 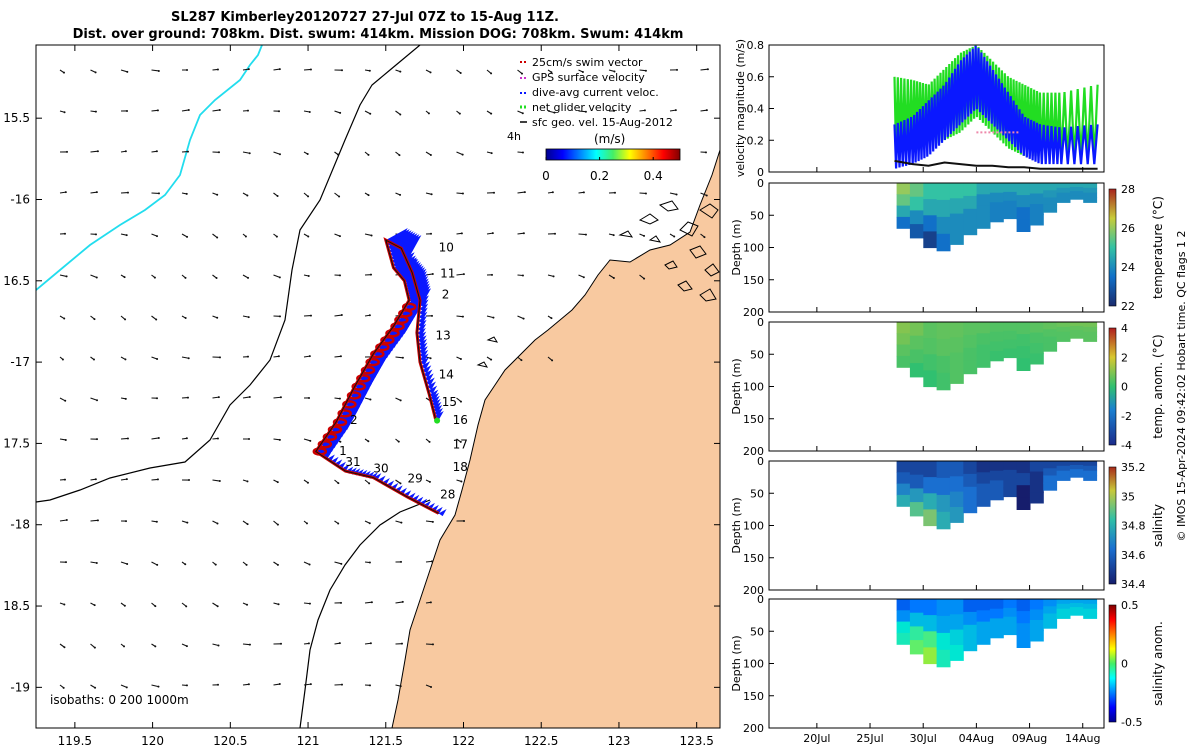 I want to click on day-label: 15, so click(x=449, y=402).